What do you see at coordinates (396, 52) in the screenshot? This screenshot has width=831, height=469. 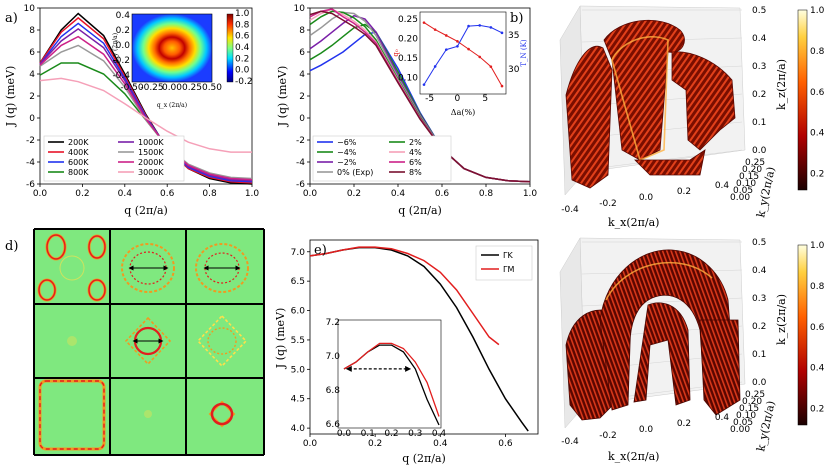 I see `inset-b-left-ylabel: q₀` at bounding box center [396, 52].